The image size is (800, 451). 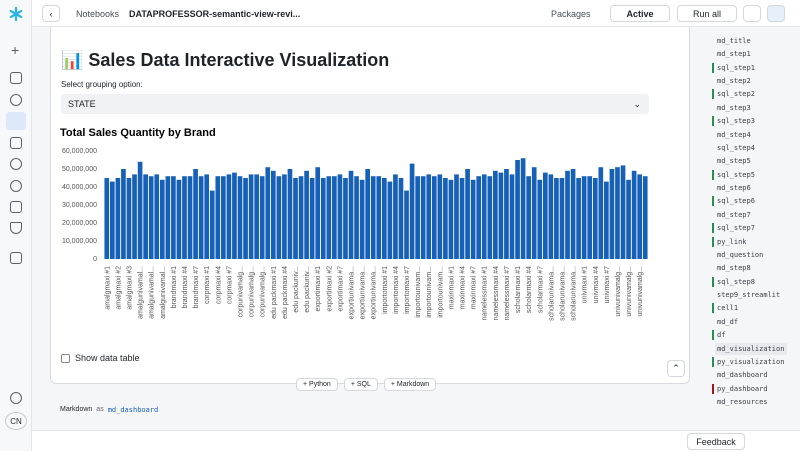 What do you see at coordinates (571, 14) in the screenshot?
I see `packages-menu: Packages` at bounding box center [571, 14].